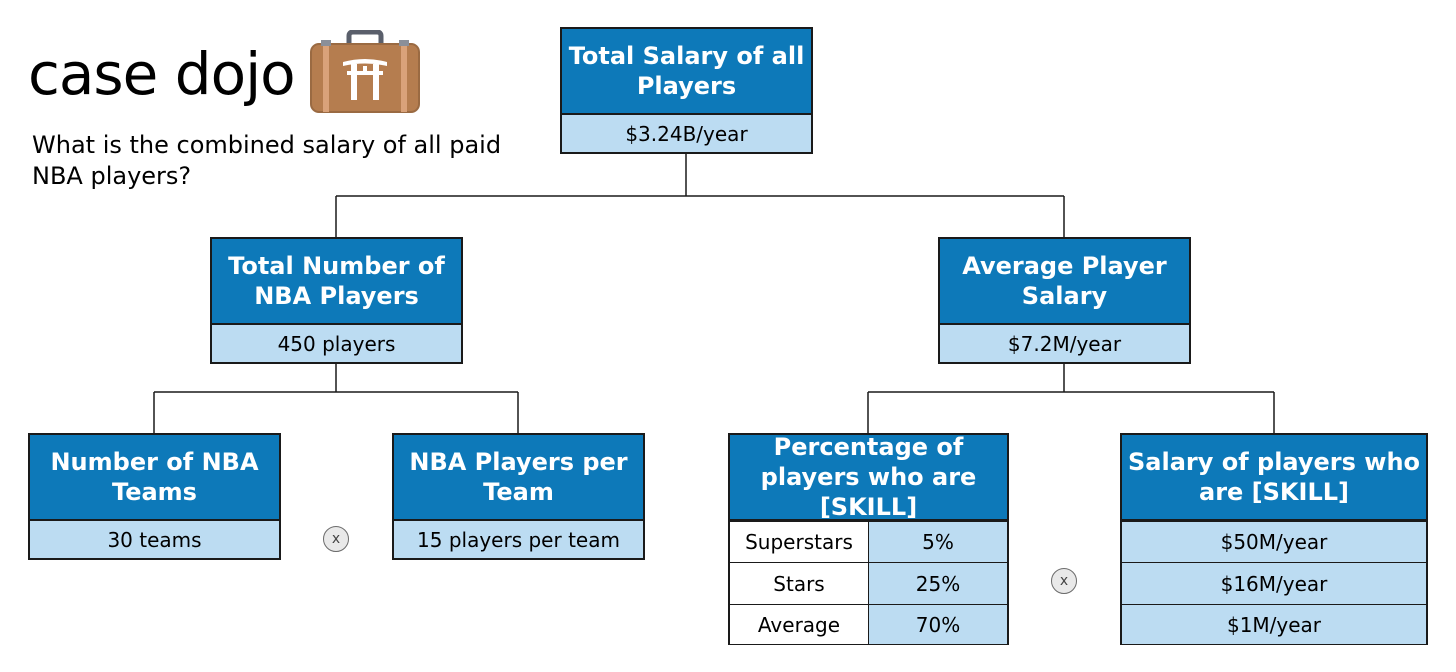  Describe the element at coordinates (336, 282) in the screenshot. I see `node-title: Total Number of NBA Players` at that location.